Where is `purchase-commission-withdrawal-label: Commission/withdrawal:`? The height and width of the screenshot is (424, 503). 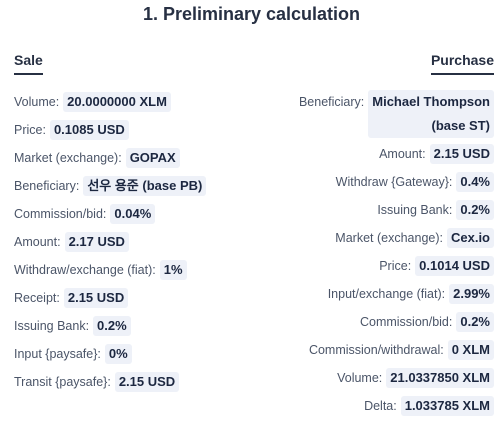
purchase-commission-withdrawal-label: Commission/withdrawal: is located at coordinates (376, 350).